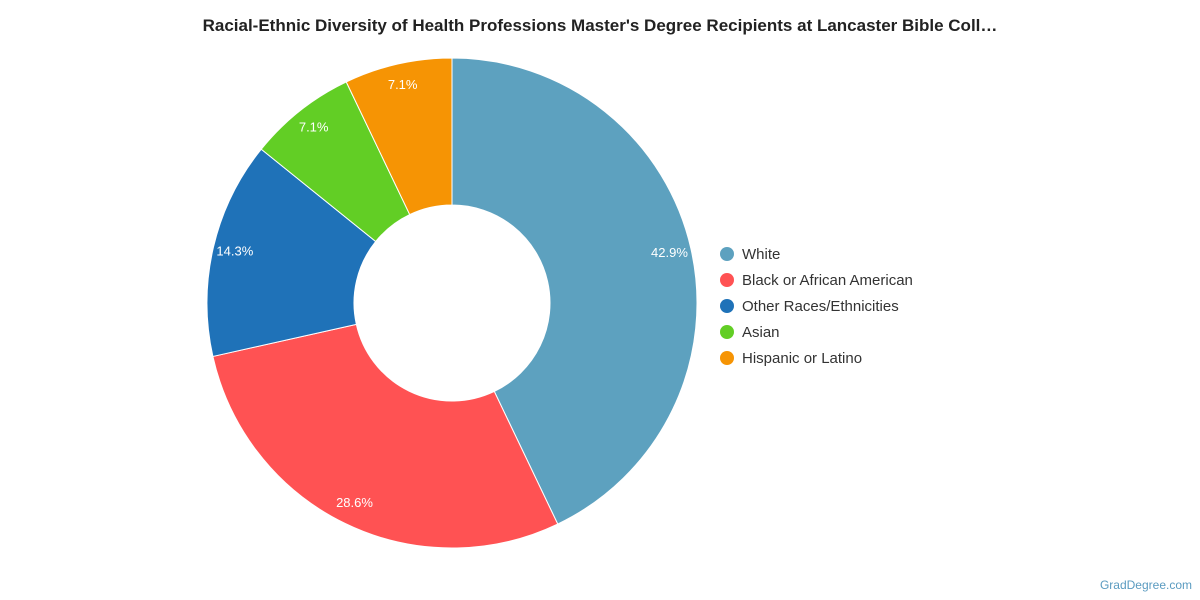 This screenshot has height=600, width=1200. I want to click on slice-label-asian: 7.1%, so click(314, 127).